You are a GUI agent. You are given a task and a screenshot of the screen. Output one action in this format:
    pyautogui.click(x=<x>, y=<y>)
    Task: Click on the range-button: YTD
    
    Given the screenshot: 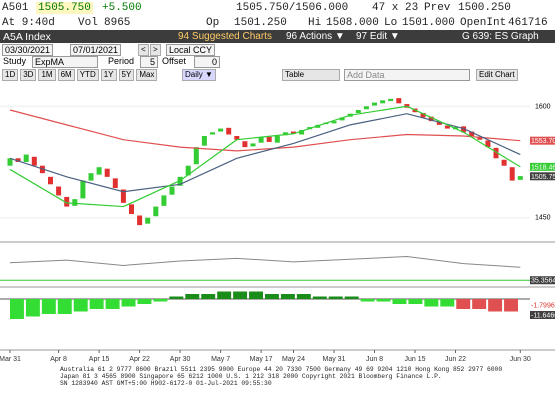 What is the action you would take?
    pyautogui.click(x=87, y=75)
    